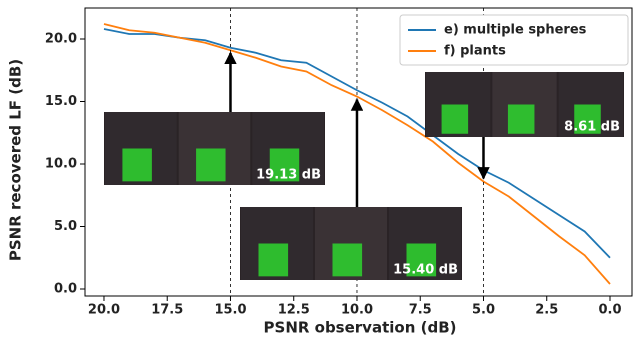 This screenshot has width=633, height=342. What do you see at coordinates (16, 160) in the screenshot?
I see `y-axis-label: PSNR recovered LF (dB)` at bounding box center [16, 160].